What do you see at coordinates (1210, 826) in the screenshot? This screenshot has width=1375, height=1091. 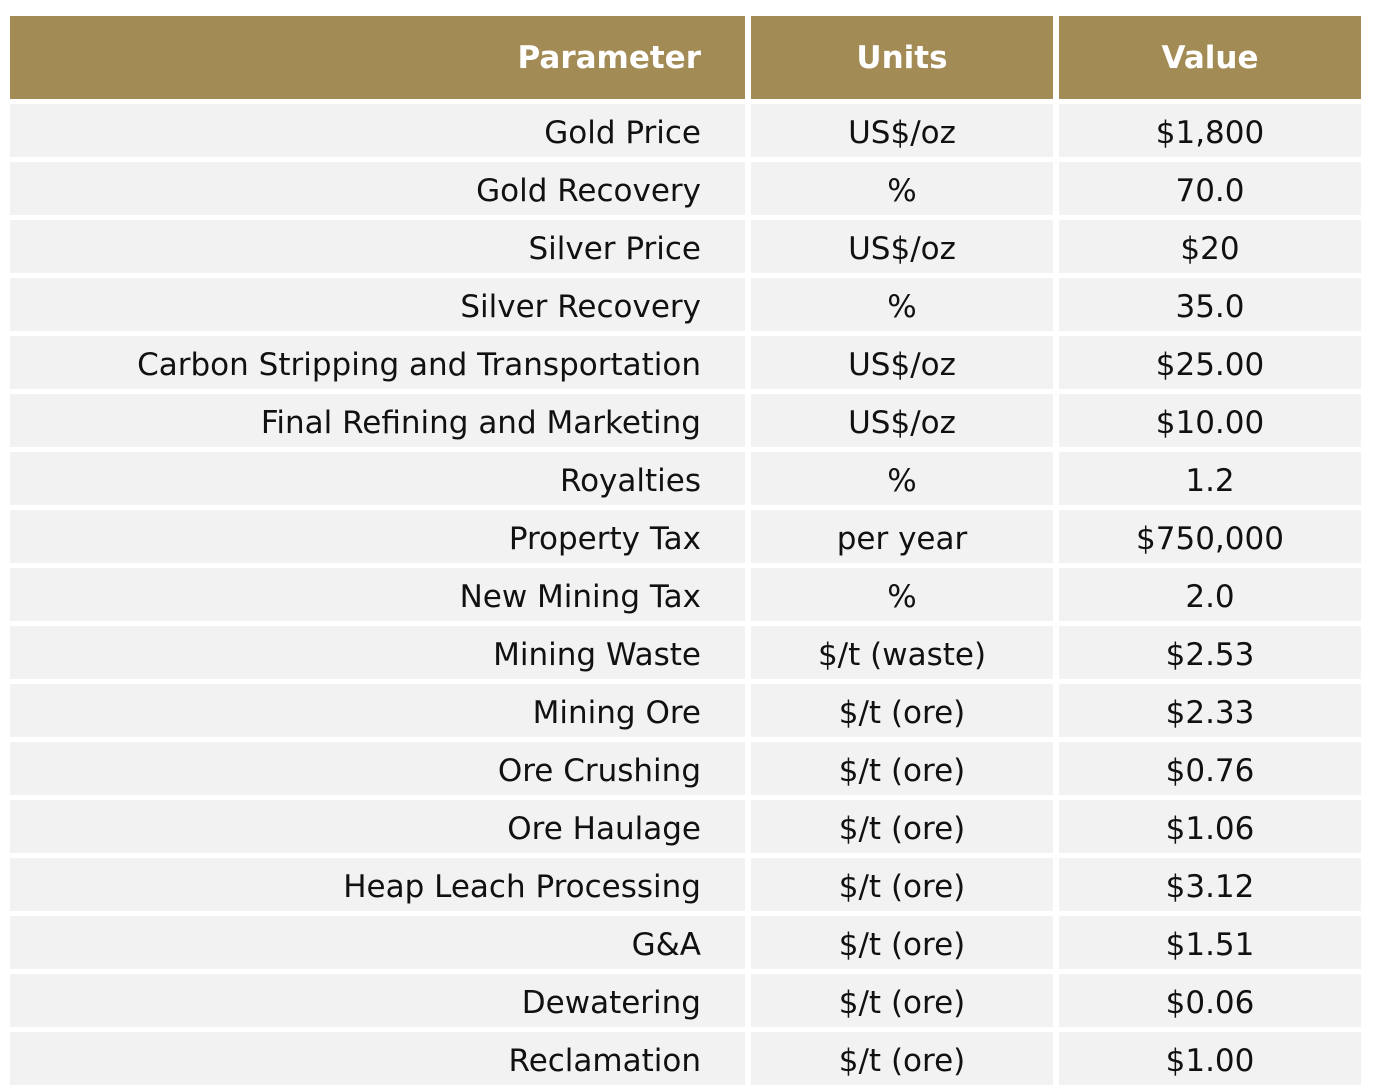 I see `value-cell: $1.06` at bounding box center [1210, 826].